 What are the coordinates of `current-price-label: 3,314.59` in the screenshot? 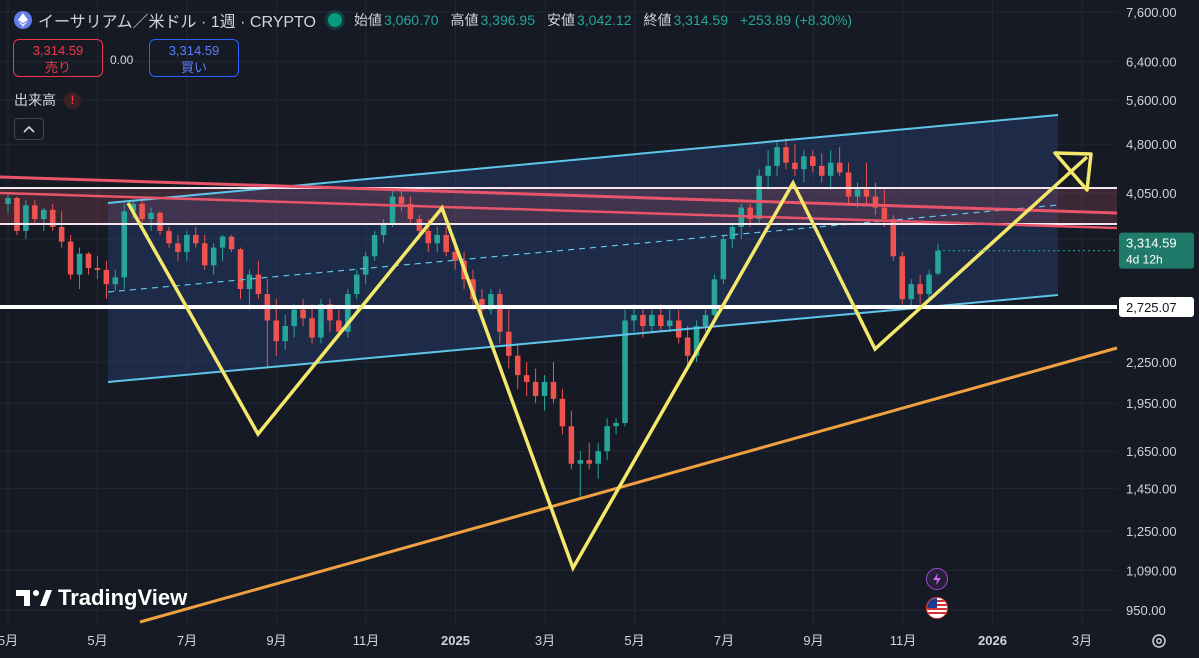 It's located at (1151, 243).